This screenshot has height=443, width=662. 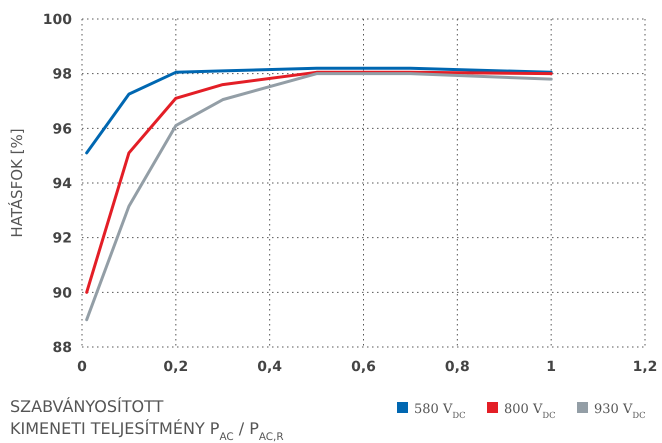 What do you see at coordinates (62, 184) in the screenshot?
I see `y-tick-label: 94` at bounding box center [62, 184].